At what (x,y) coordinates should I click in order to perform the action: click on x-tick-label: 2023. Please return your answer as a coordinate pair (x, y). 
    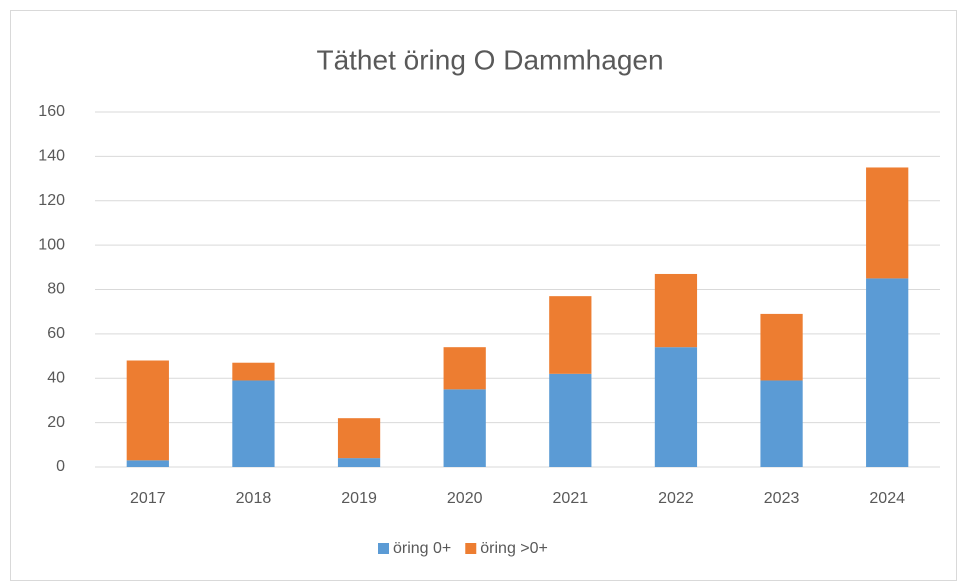
    Looking at the image, I should click on (782, 498).